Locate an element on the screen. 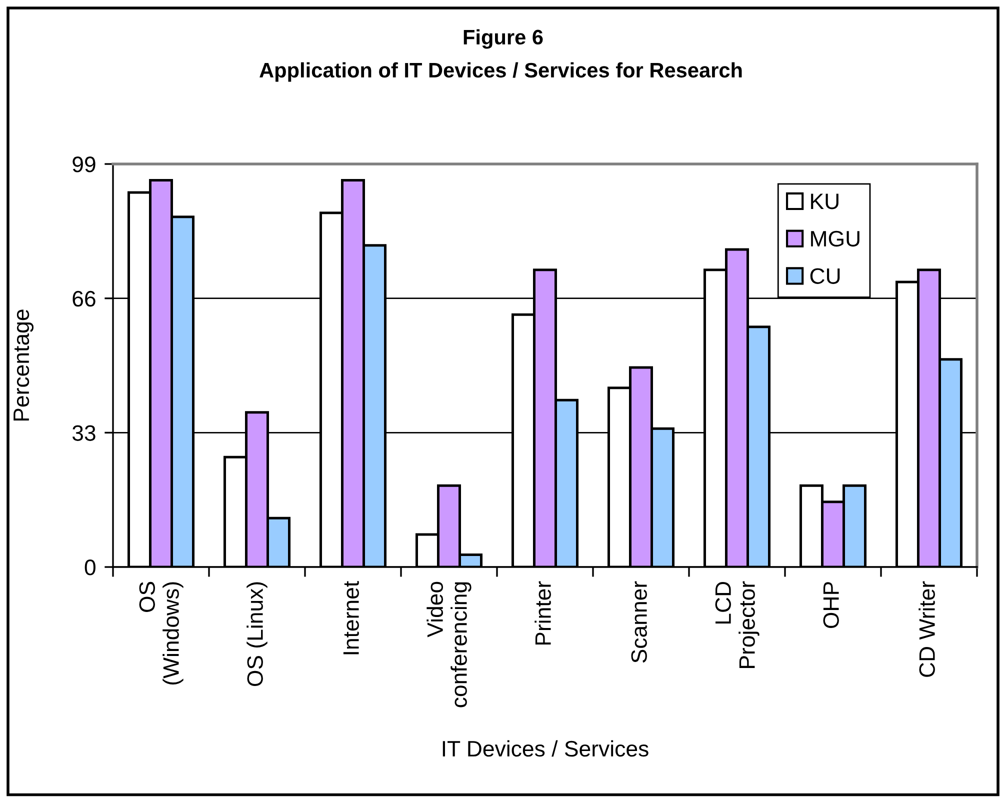 This screenshot has height=802, width=1000. x-axis-title: IT Devices / Services is located at coordinates (545, 748).